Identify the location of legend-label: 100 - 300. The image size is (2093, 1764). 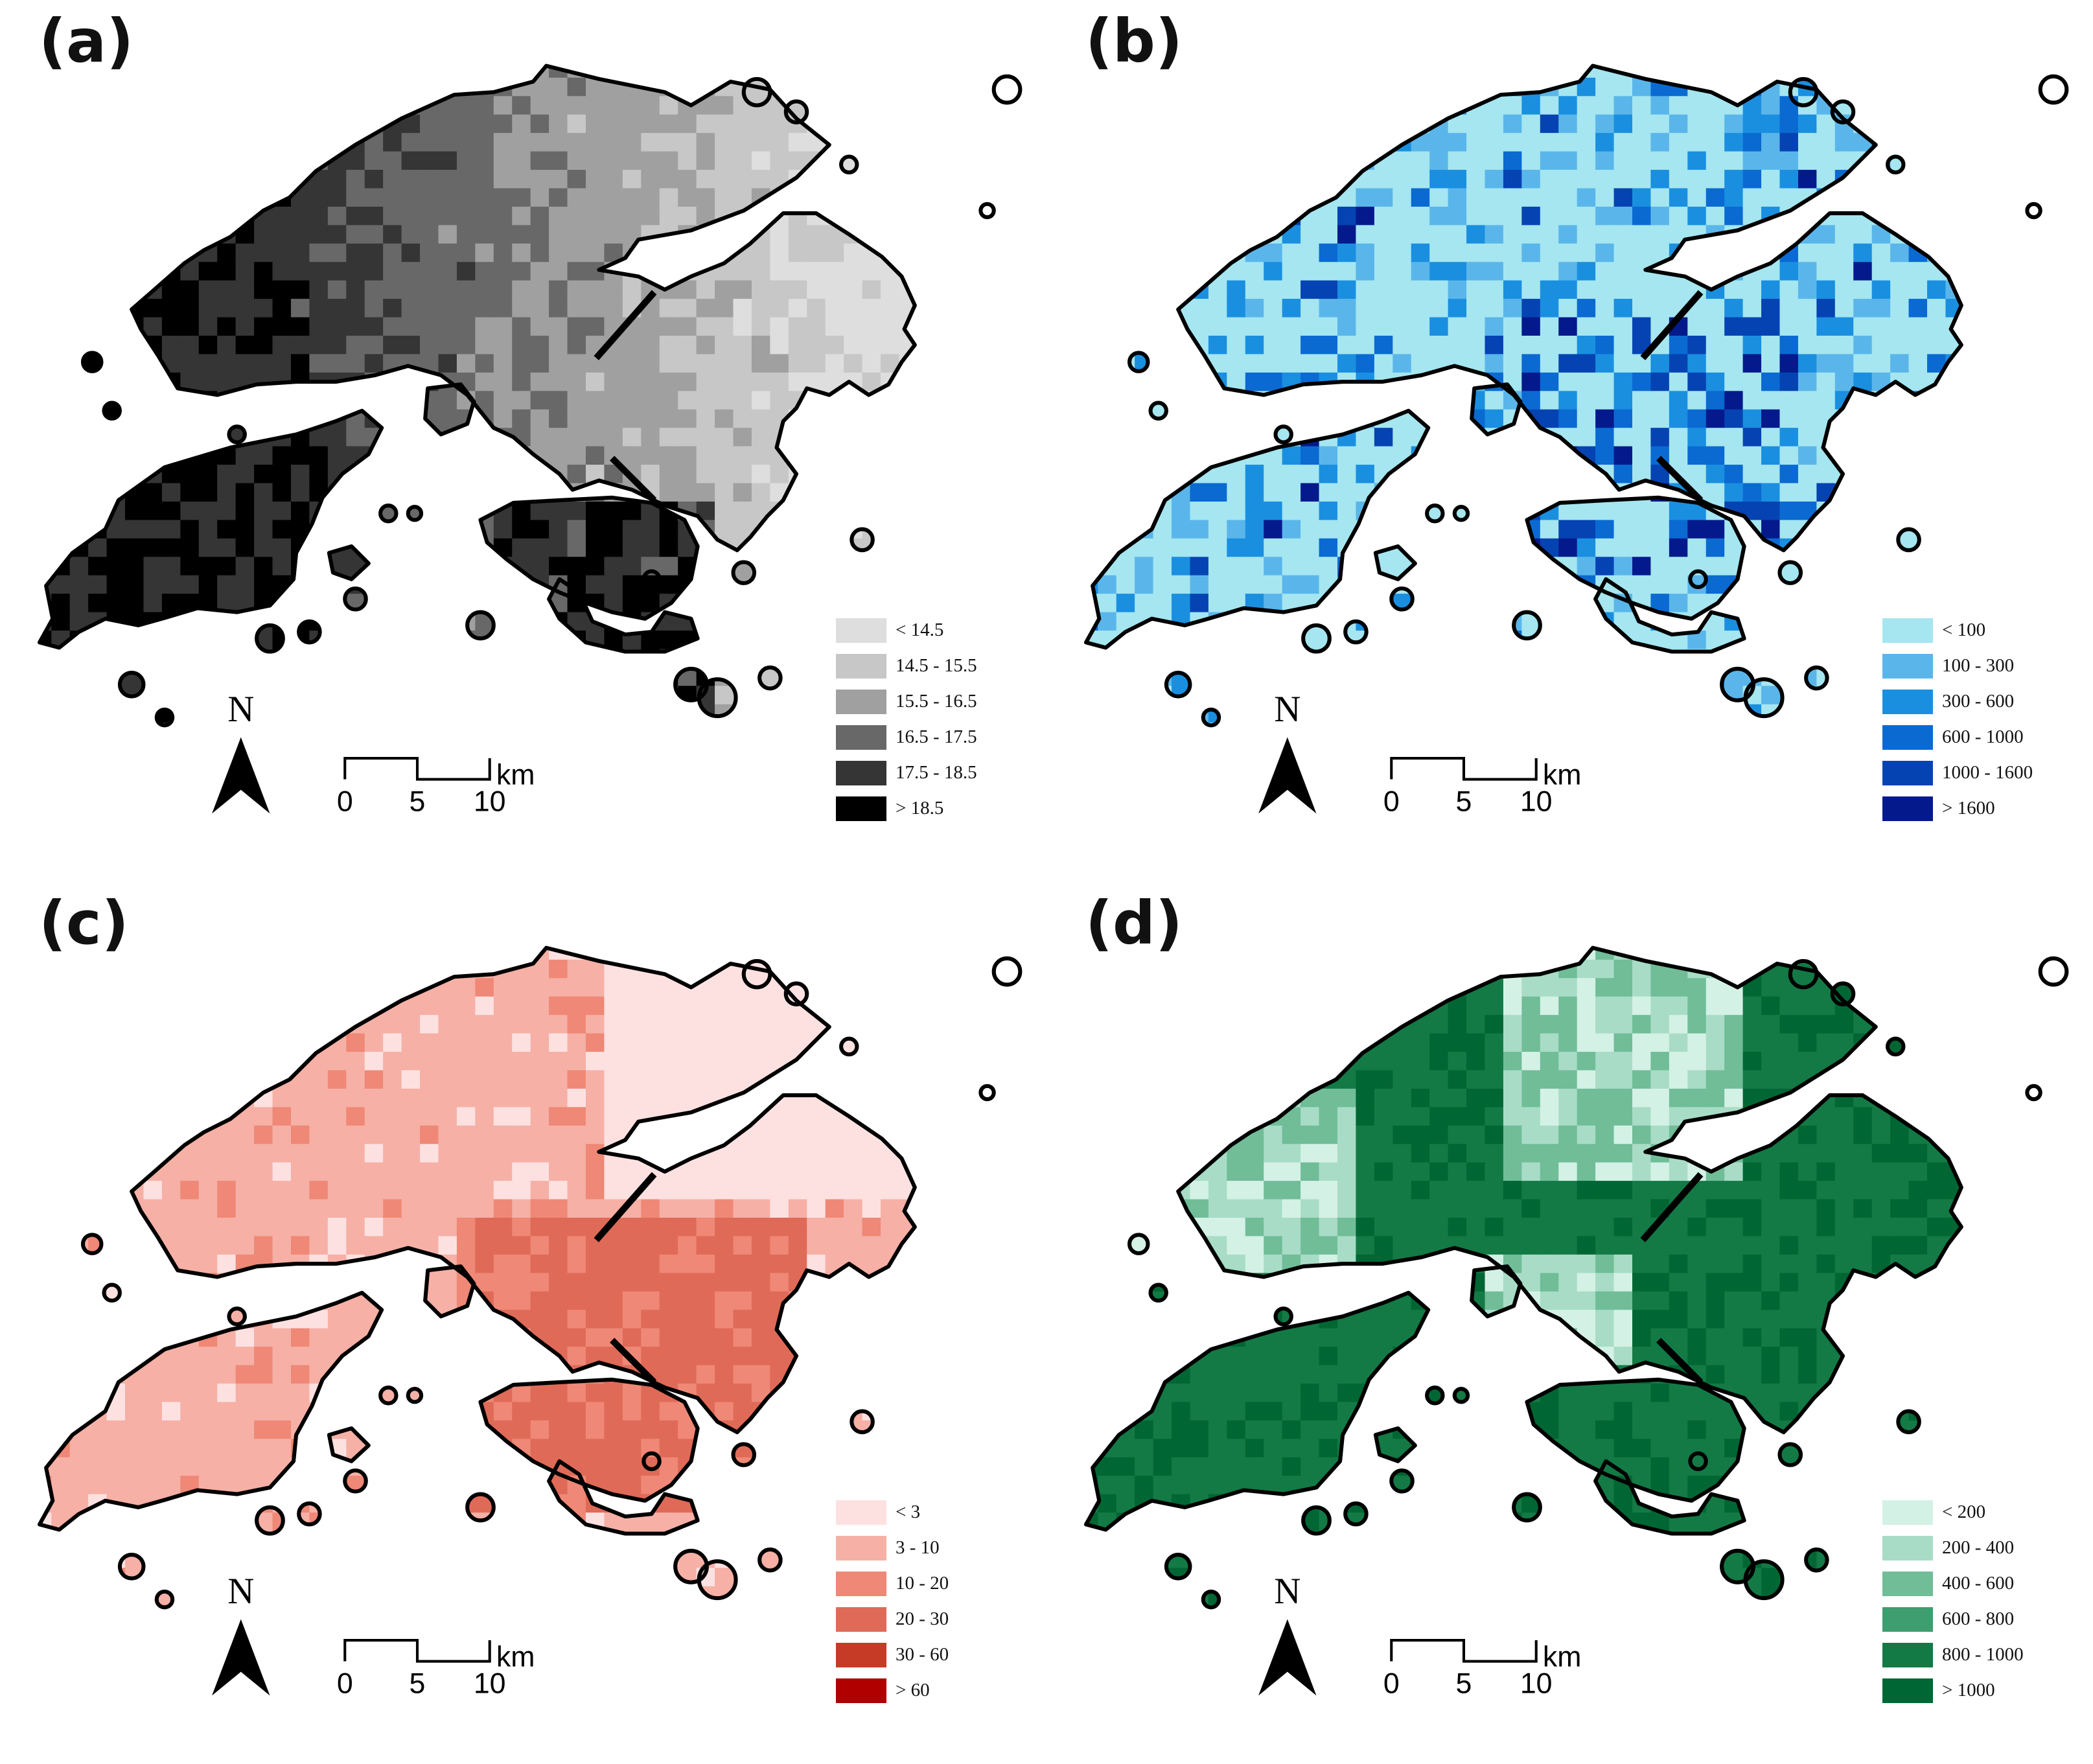
(1978, 665).